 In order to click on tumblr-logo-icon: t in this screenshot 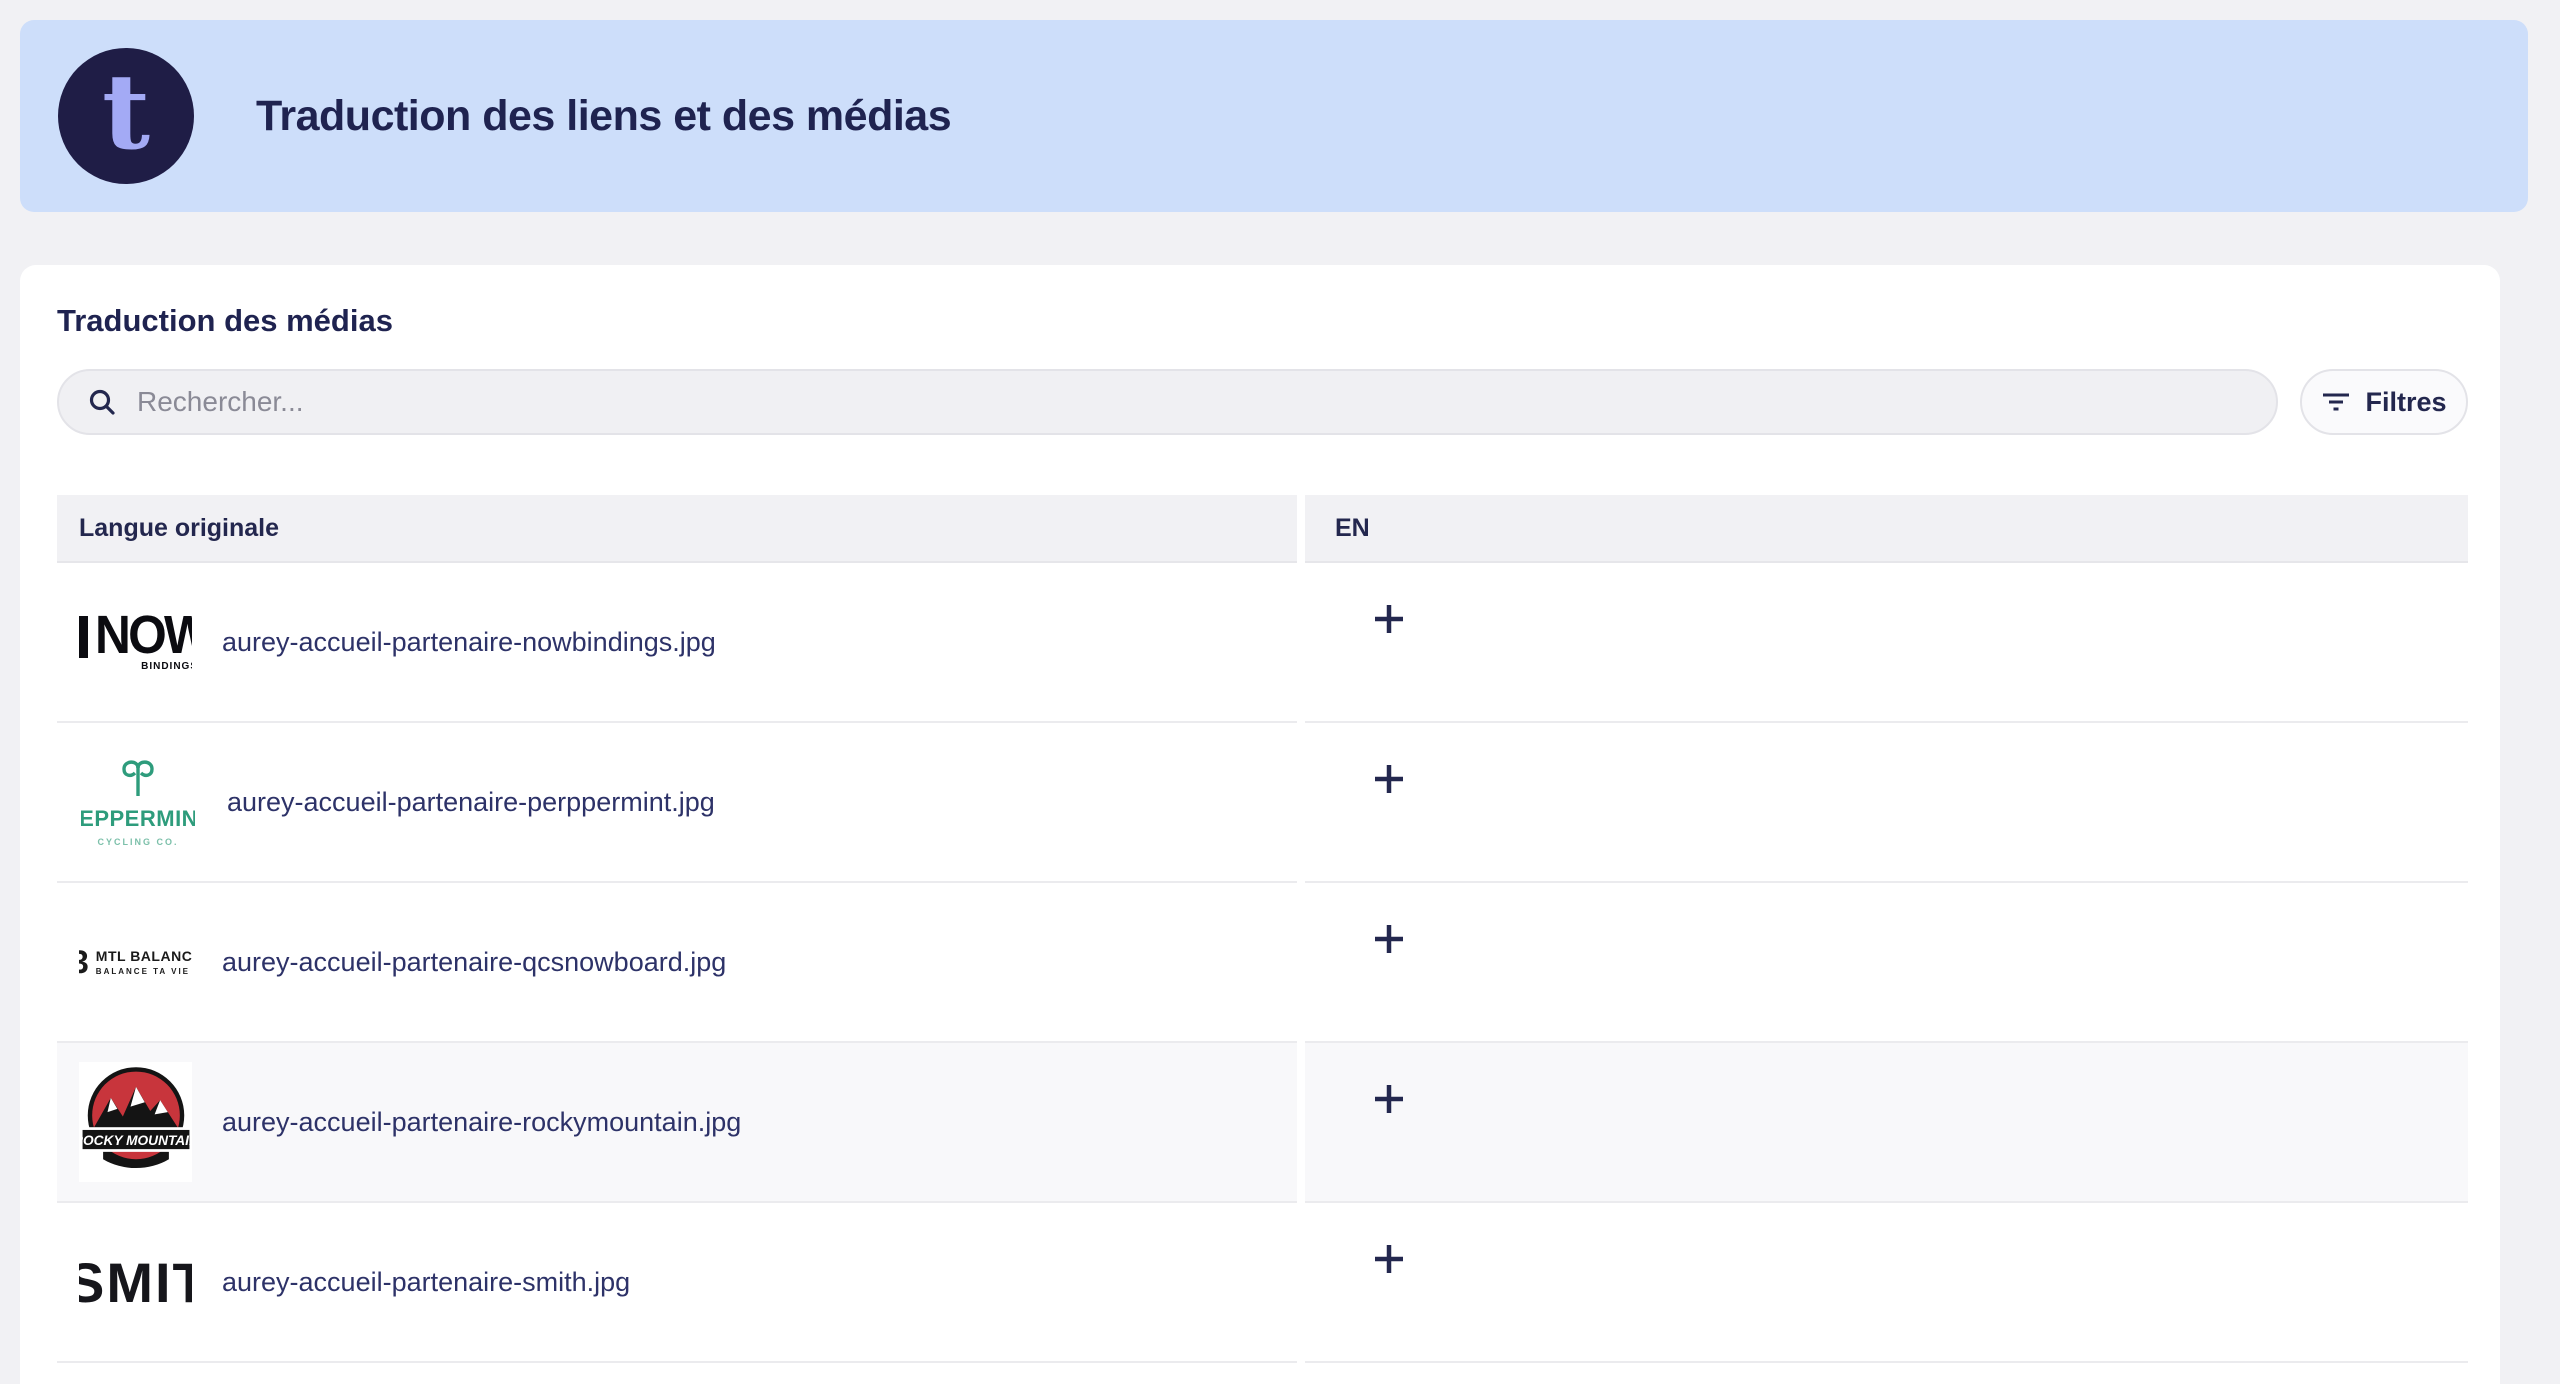, I will do `click(126, 116)`.